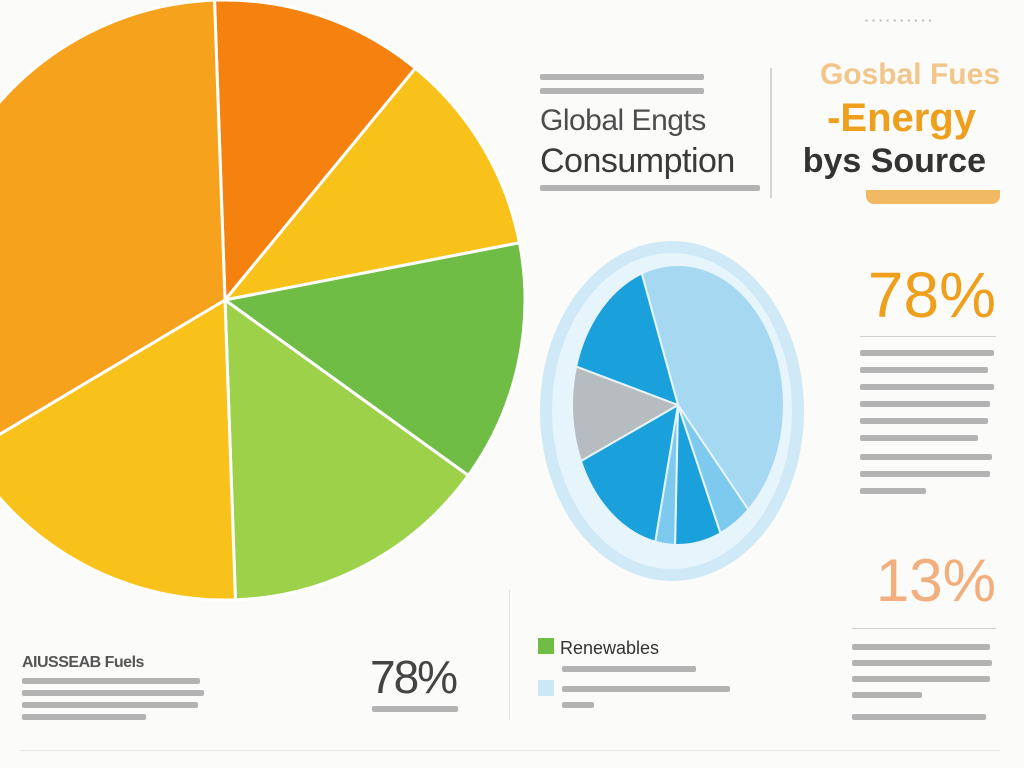 Image resolution: width=1024 pixels, height=768 pixels. Describe the element at coordinates (83, 662) in the screenshot. I see `legend-fossil-label: AIUSSEAB Fuels` at that location.